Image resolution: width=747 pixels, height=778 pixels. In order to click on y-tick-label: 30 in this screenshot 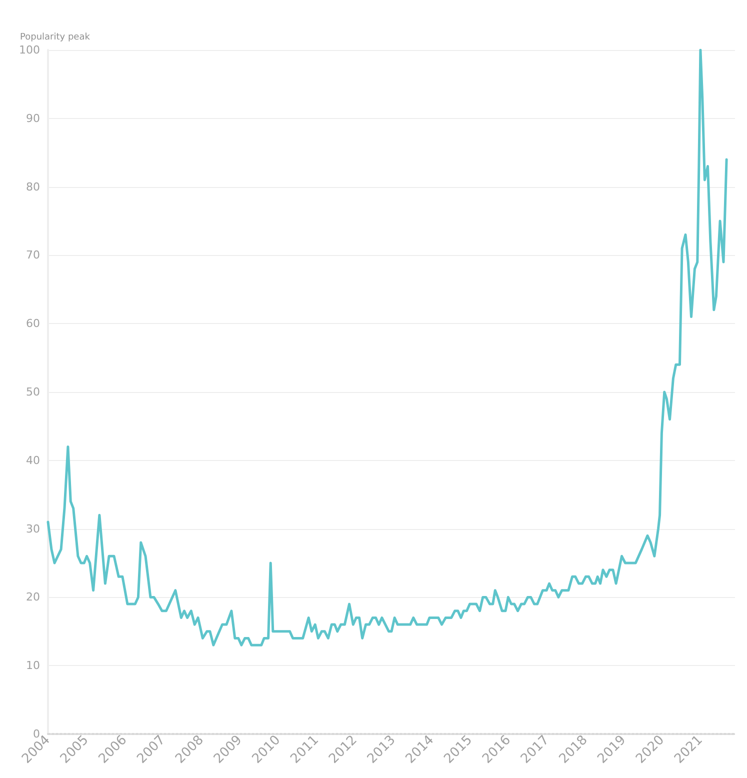, I will do `click(33, 529)`.